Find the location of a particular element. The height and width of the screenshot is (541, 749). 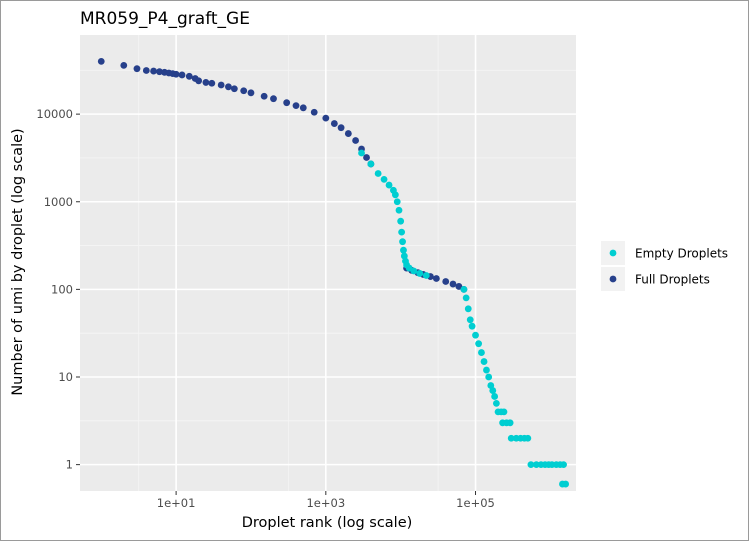

x-tick-label: 1e+05 is located at coordinates (475, 503).